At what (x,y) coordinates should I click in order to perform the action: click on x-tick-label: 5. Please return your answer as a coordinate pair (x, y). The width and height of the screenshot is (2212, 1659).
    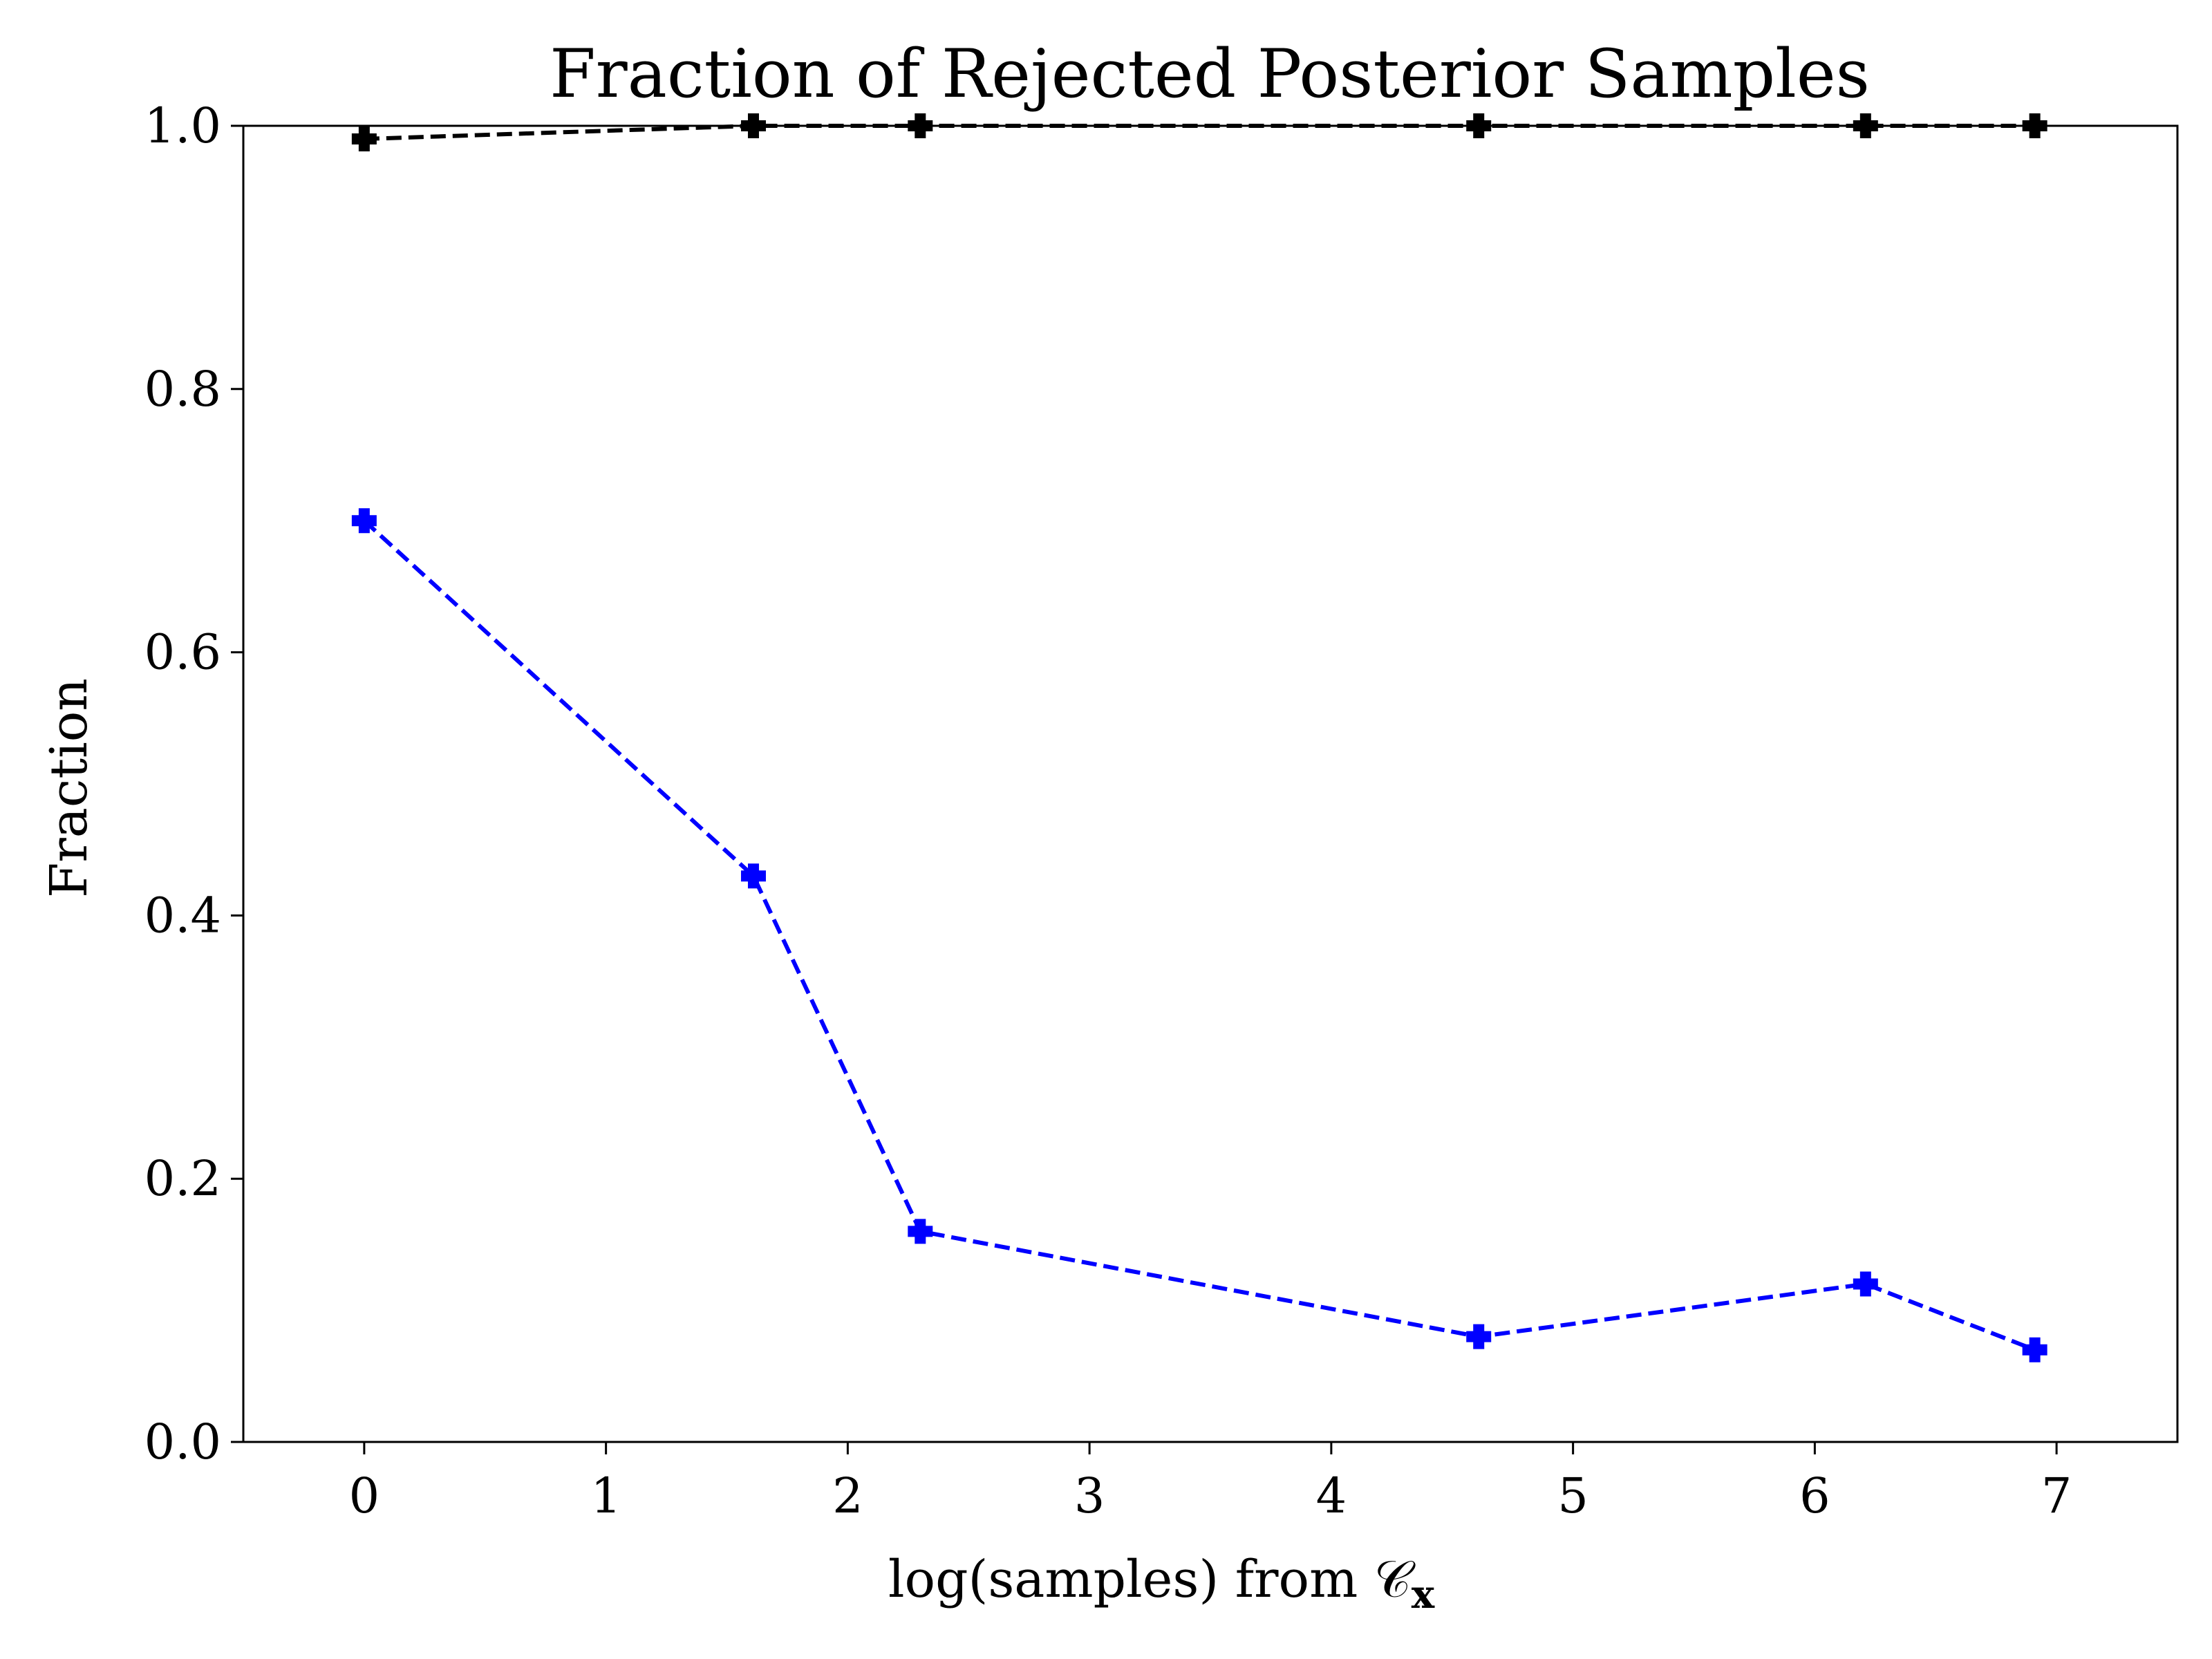
    Looking at the image, I should click on (1572, 1496).